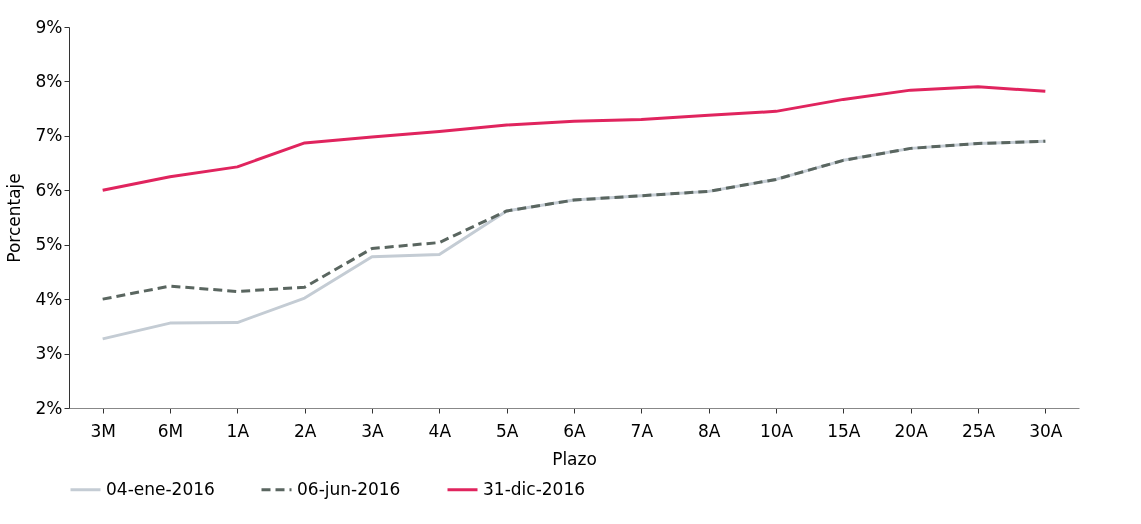  I want to click on y-tick-label: 2%, so click(49, 407).